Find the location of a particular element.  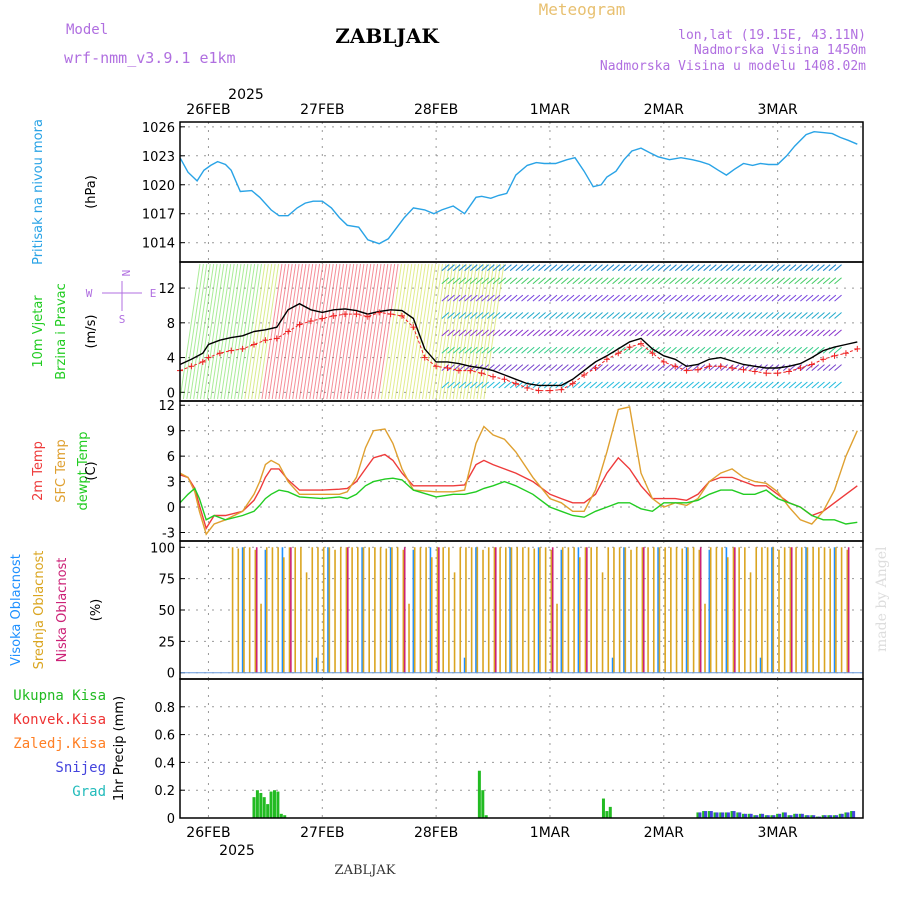

y-tick-label: 0.8 is located at coordinates (164, 708).